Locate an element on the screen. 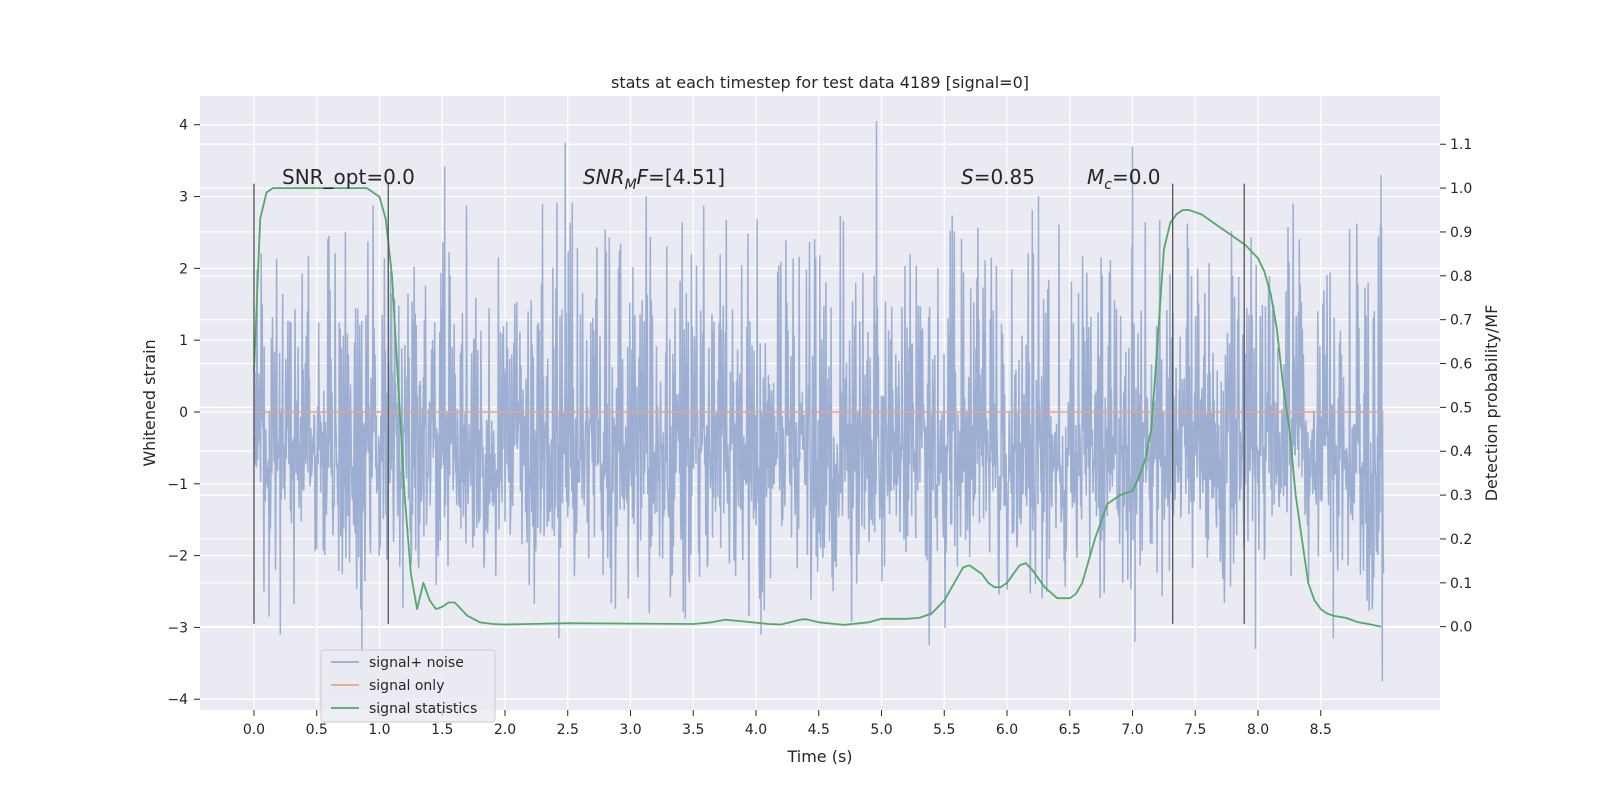 The width and height of the screenshot is (1600, 800). annotation-s-symbol: S is located at coordinates (967, 177).